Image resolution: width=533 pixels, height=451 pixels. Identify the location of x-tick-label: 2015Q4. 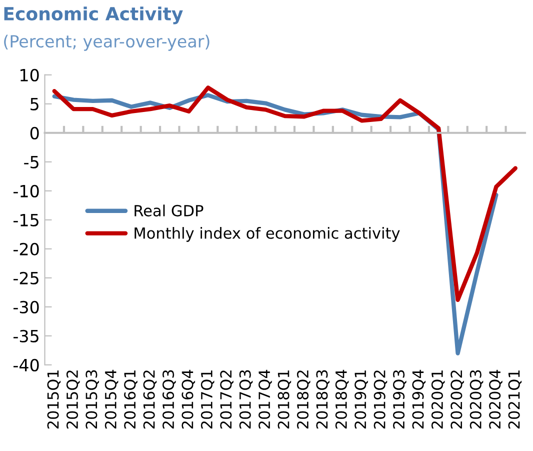
(111, 399).